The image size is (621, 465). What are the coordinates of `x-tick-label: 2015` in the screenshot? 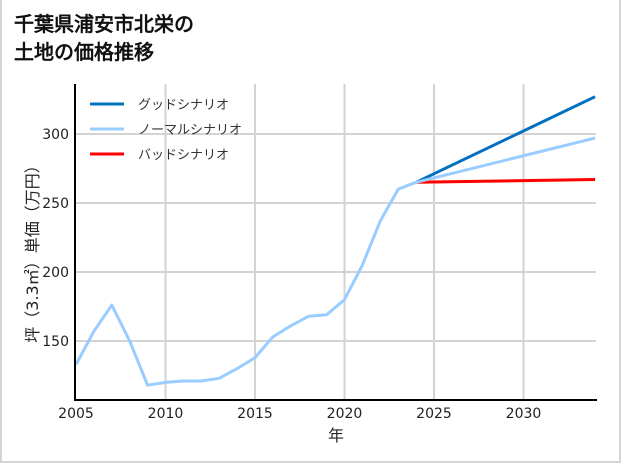 It's located at (255, 414).